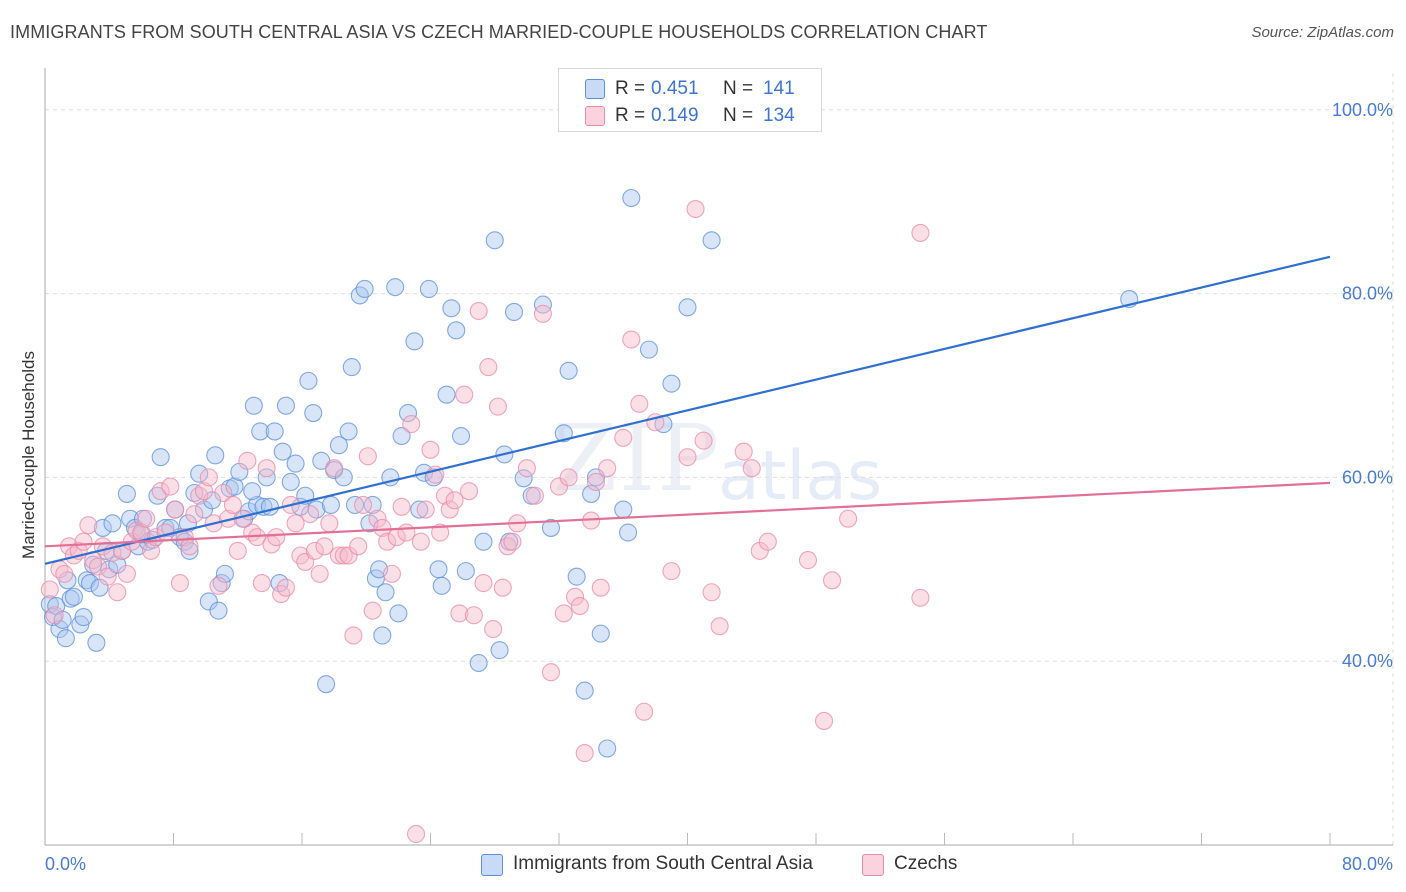 The height and width of the screenshot is (892, 1406). Describe the element at coordinates (595, 116) in the screenshot. I see `legend-swatch-pink` at that location.